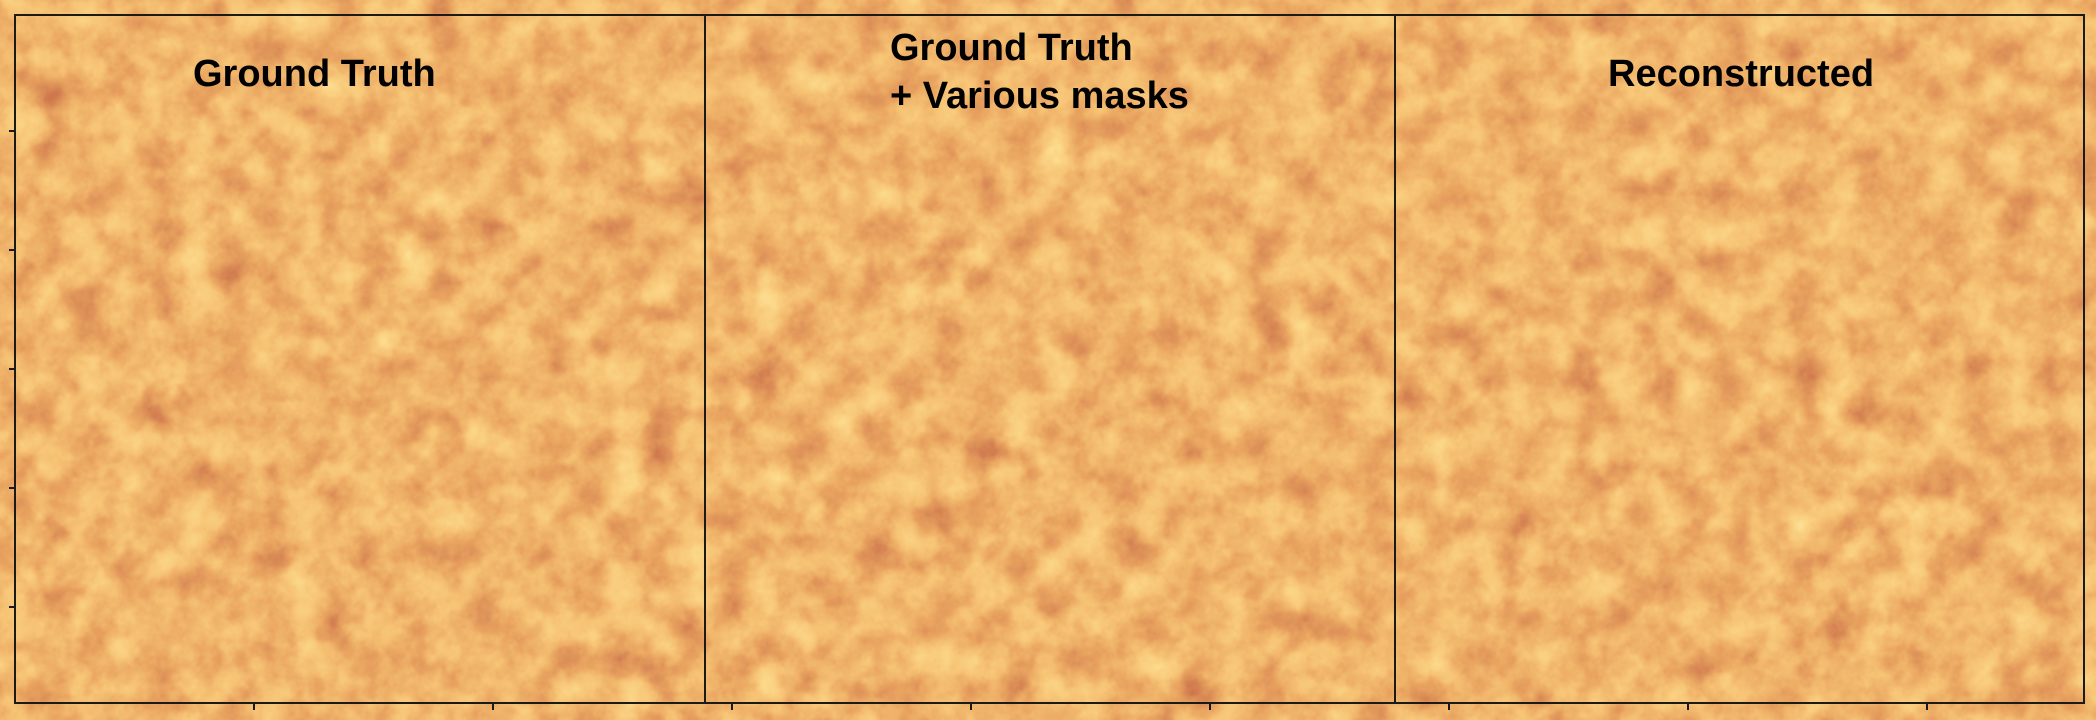 The height and width of the screenshot is (720, 2096). Describe the element at coordinates (1090, 706) in the screenshot. I see `bottom-axis-ticks` at that location.